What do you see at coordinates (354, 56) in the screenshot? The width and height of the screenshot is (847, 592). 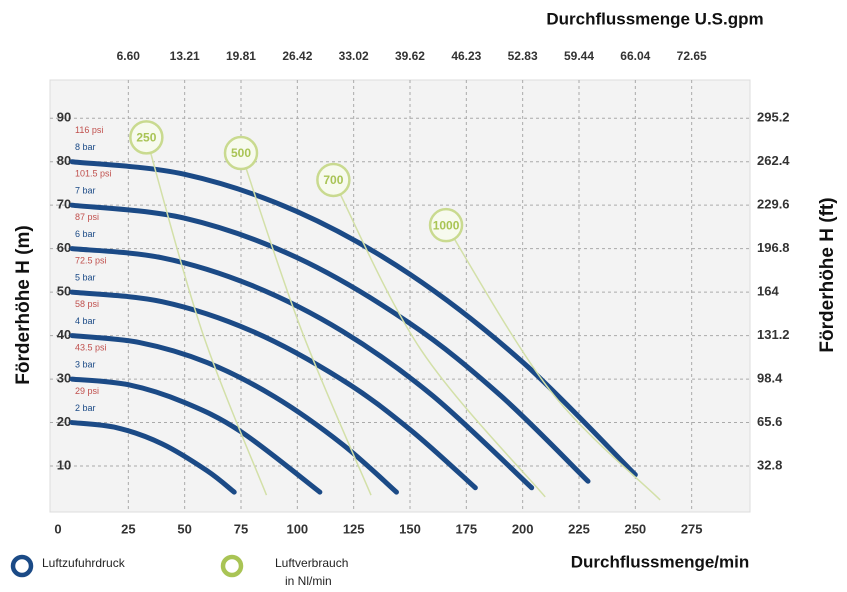 I see `x2-tick-label: 33.02` at bounding box center [354, 56].